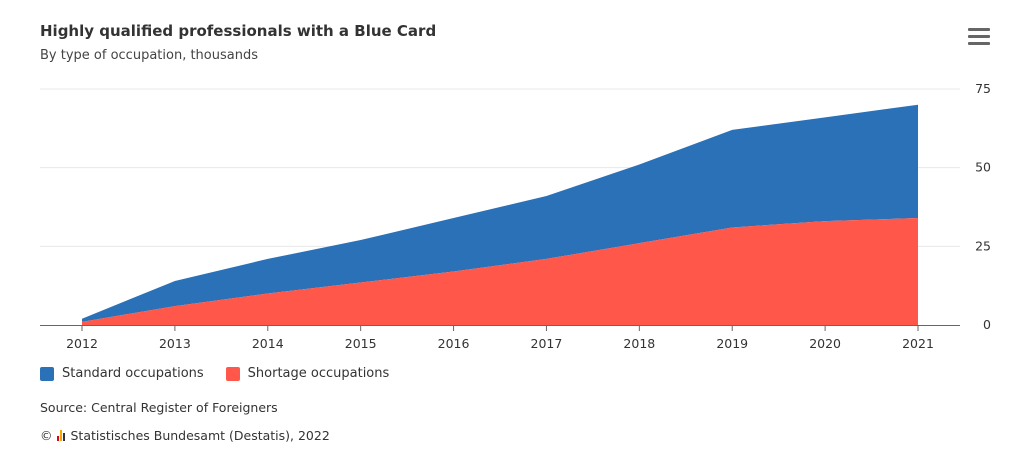  I want to click on legend-item-standard: Standard occupations, so click(122, 373).